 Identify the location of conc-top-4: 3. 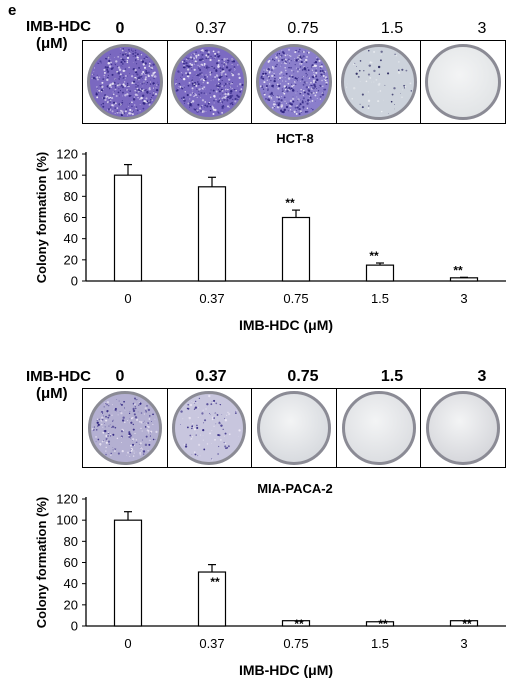
(482, 28).